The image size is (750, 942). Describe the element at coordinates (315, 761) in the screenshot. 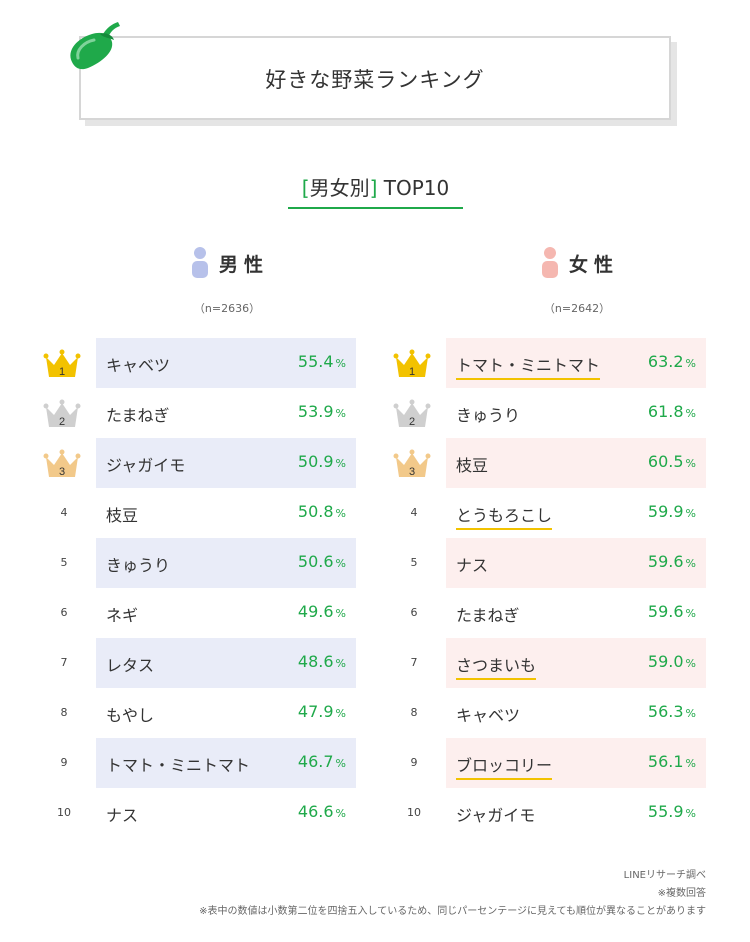

I see `value-number: 46.7` at that location.